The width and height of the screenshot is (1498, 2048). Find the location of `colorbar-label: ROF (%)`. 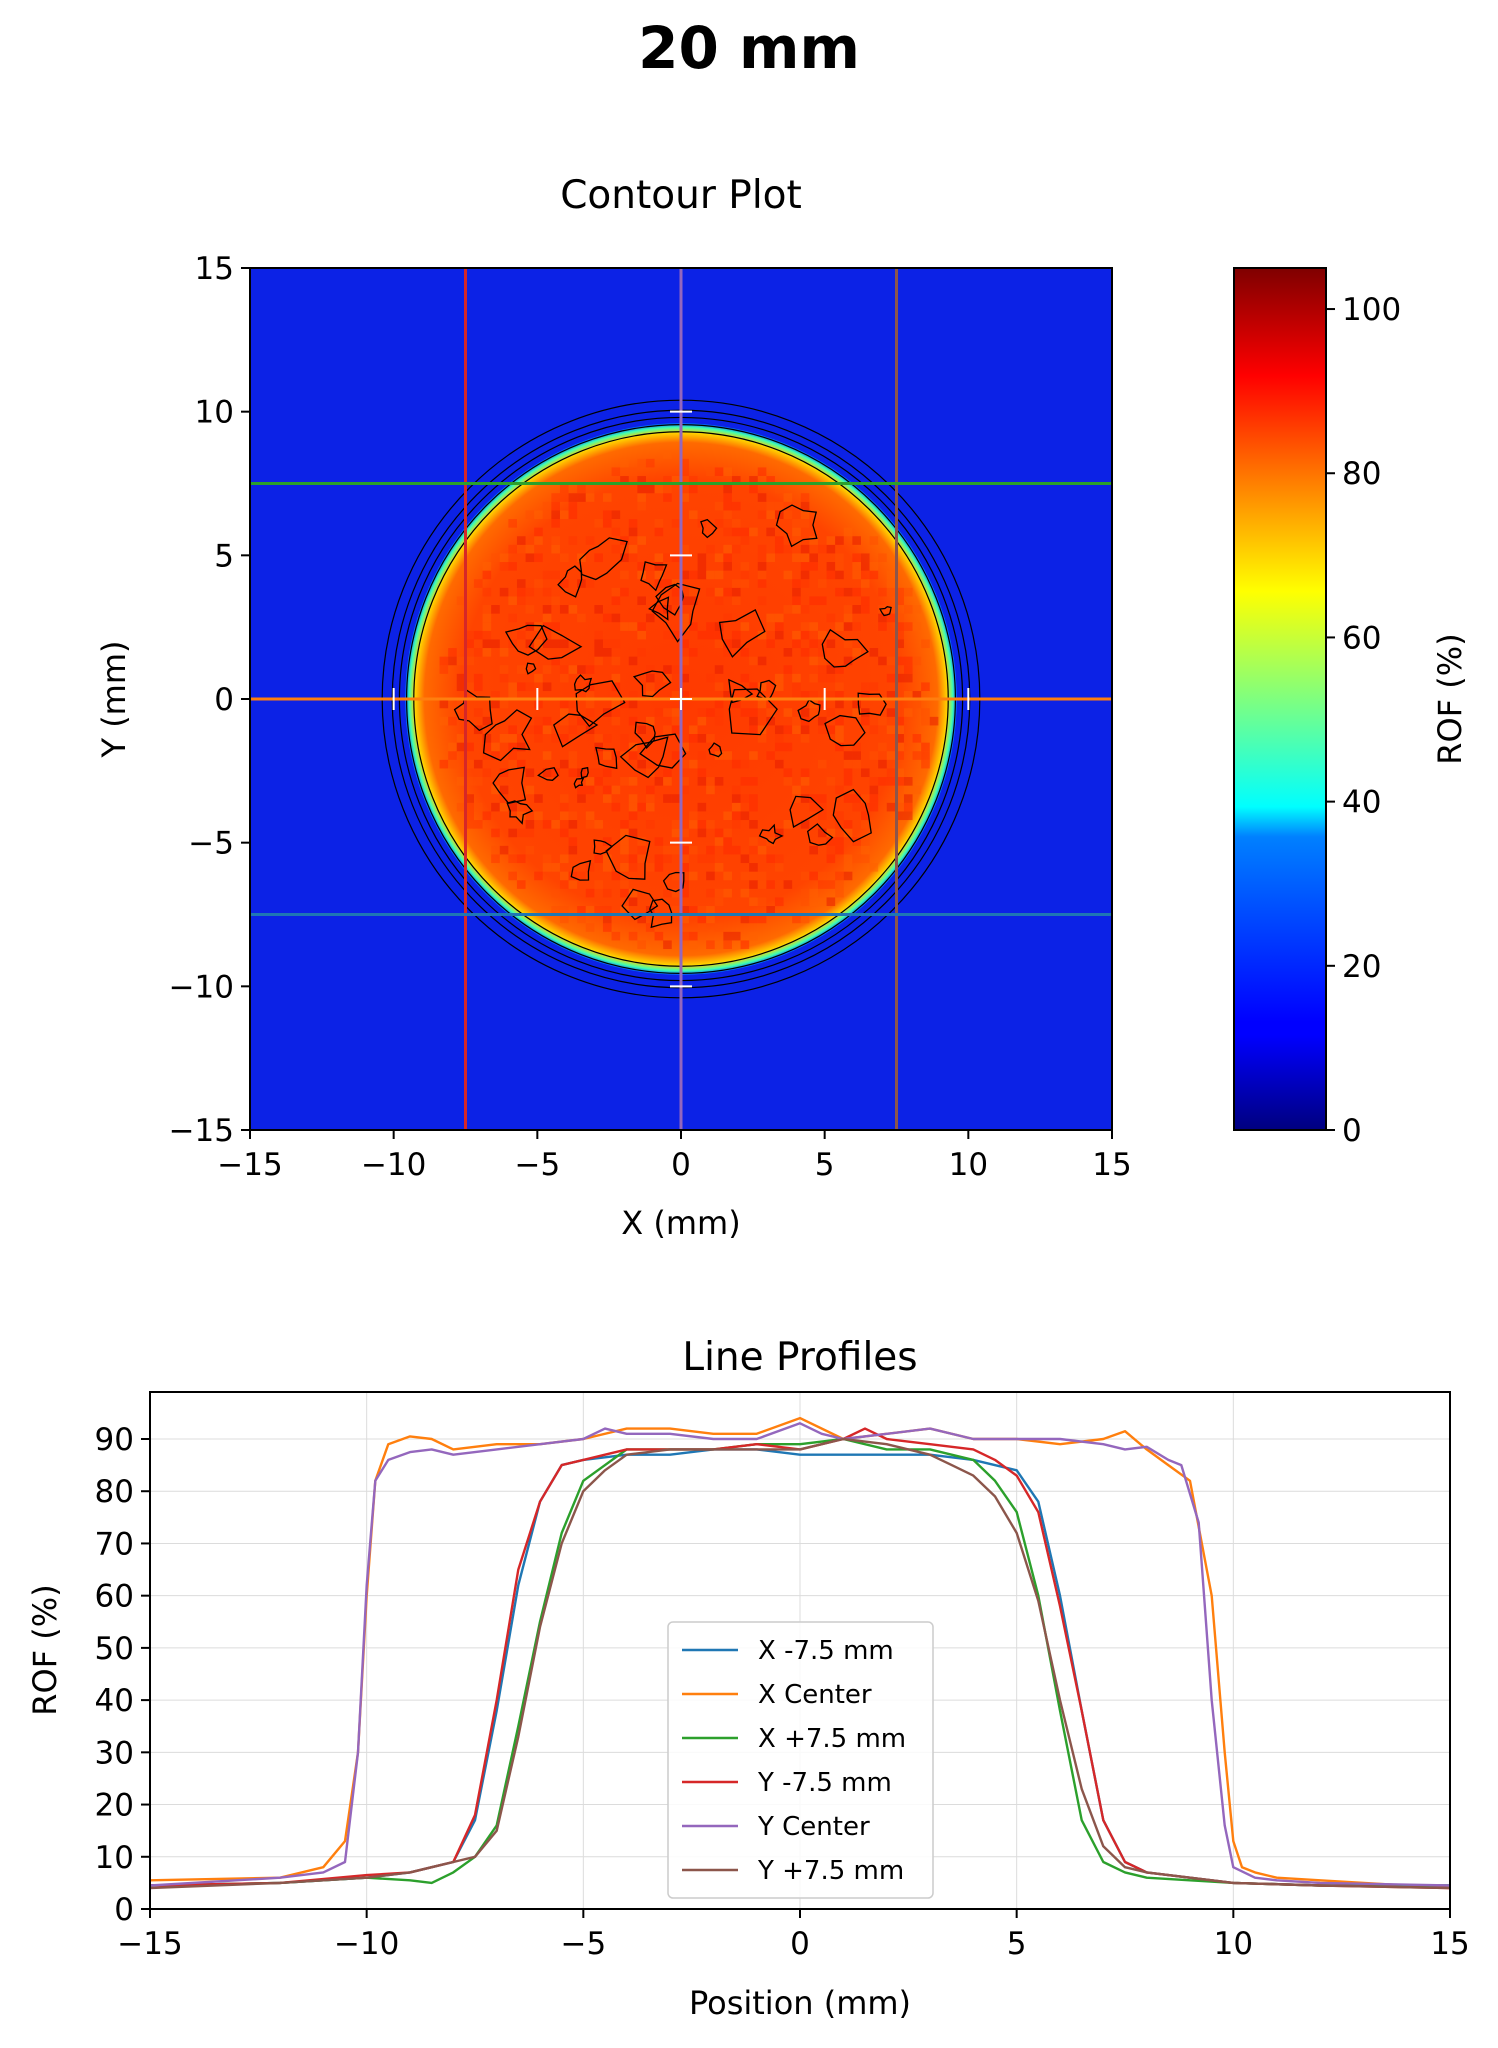

colorbar-label: ROF (%) is located at coordinates (1450, 698).